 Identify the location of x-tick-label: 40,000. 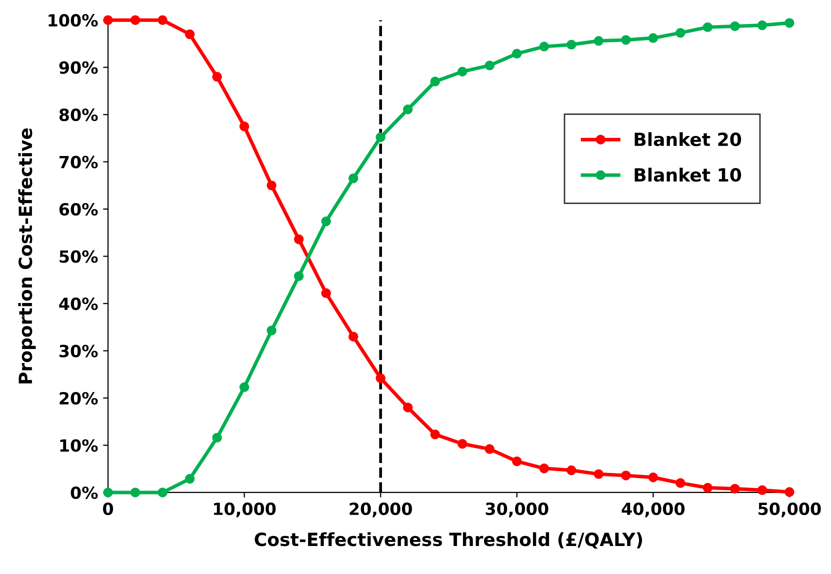
(653, 510).